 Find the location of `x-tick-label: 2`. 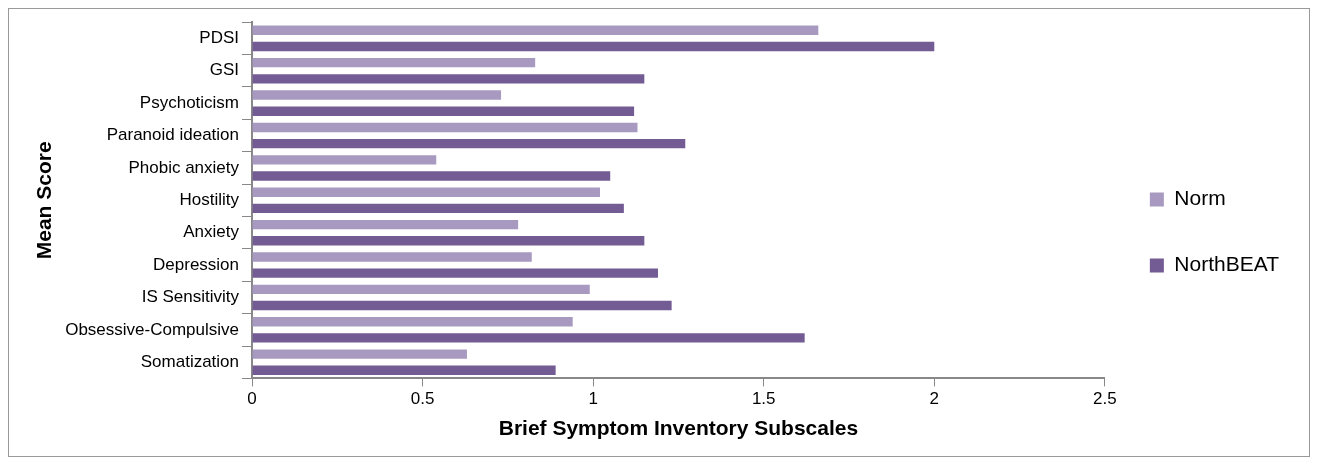

x-tick-label: 2 is located at coordinates (934, 399).